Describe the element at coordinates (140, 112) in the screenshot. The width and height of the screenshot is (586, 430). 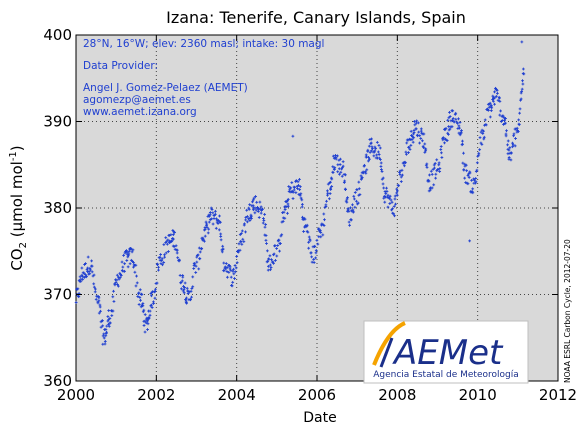
I see `annotation-website: www.aemet.izana.org` at that location.